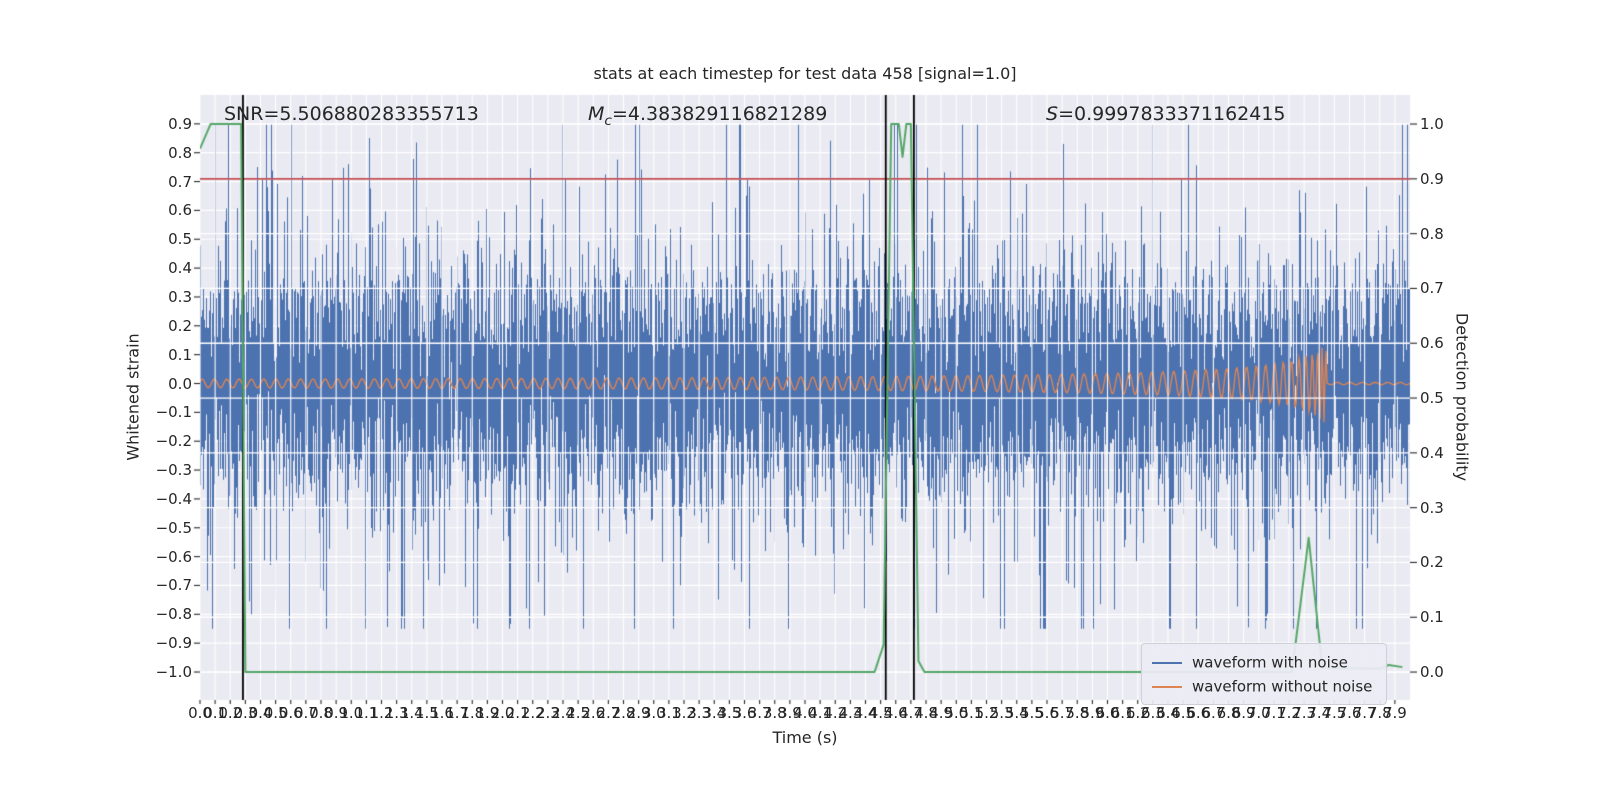 The width and height of the screenshot is (1600, 800). Describe the element at coordinates (1031, 713) in the screenshot. I see `x-tick-label: 5.5` at that location.